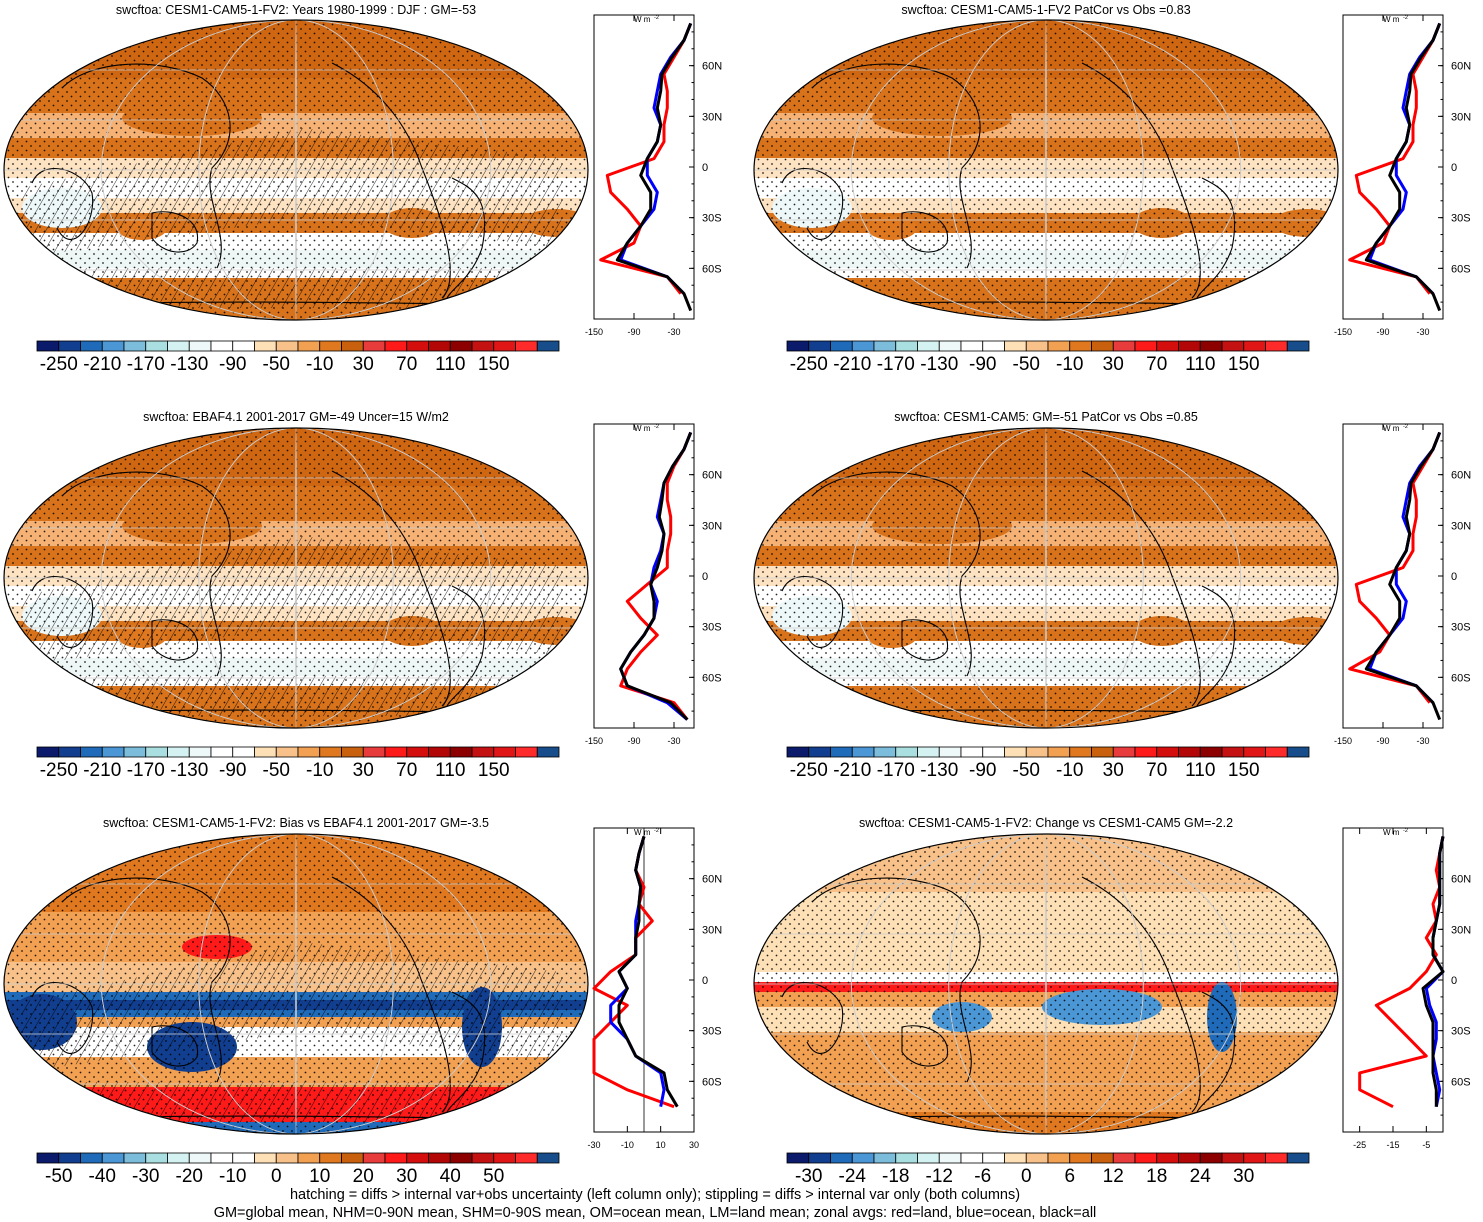 The width and height of the screenshot is (1483, 1222). Describe the element at coordinates (705, 577) in the screenshot. I see `zonal-ytick-label: 0` at that location.